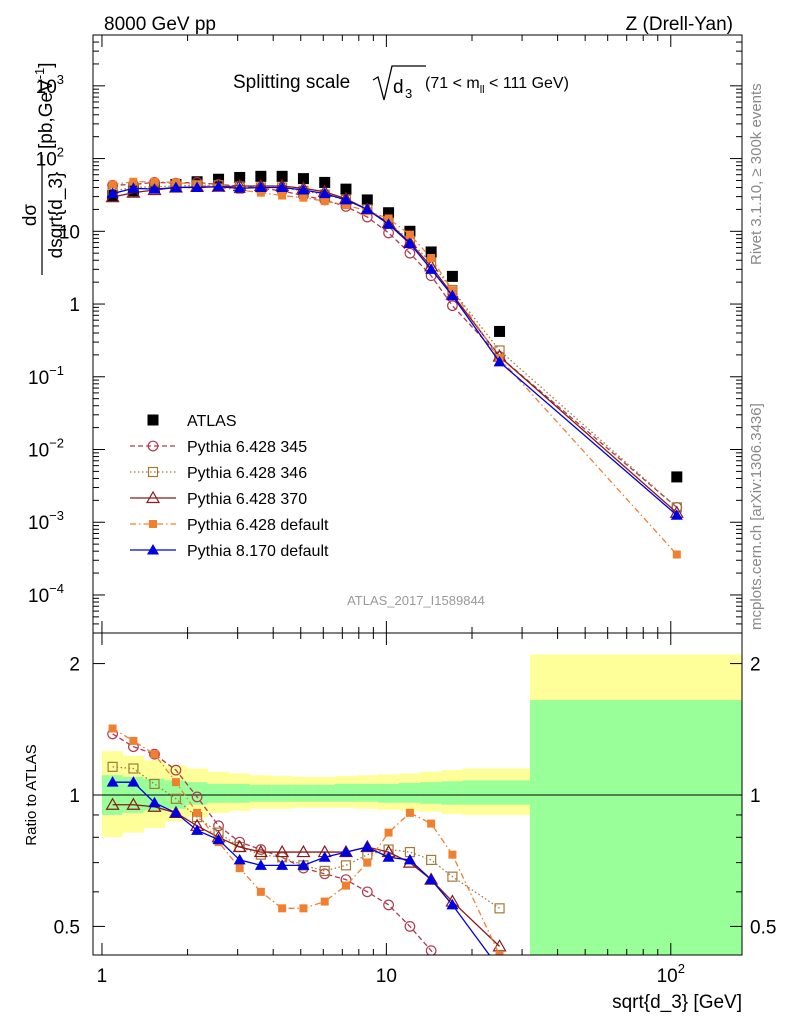  What do you see at coordinates (212, 421) in the screenshot?
I see `legend-label-atlas: ATLAS` at bounding box center [212, 421].